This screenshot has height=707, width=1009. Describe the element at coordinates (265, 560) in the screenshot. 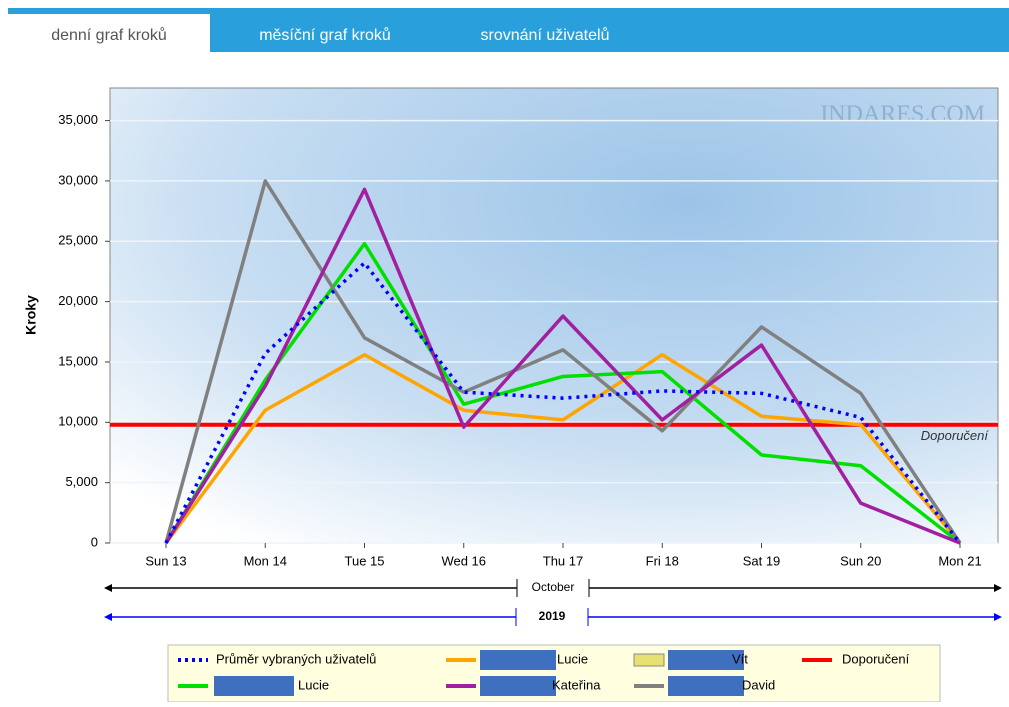

I see `x-tick-label: Mon 14` at that location.